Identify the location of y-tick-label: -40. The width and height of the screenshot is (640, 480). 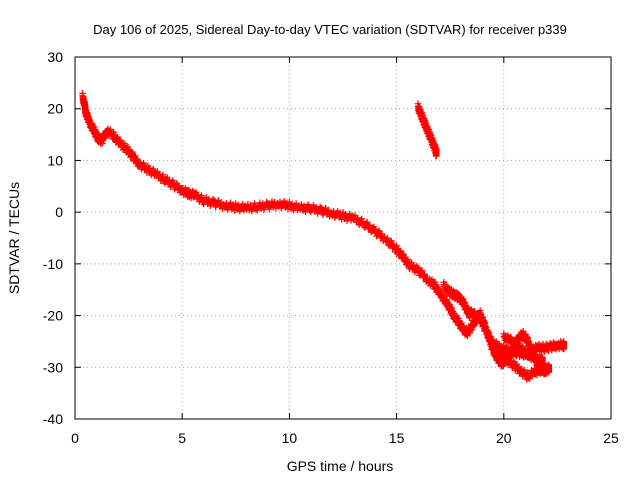
(53, 419).